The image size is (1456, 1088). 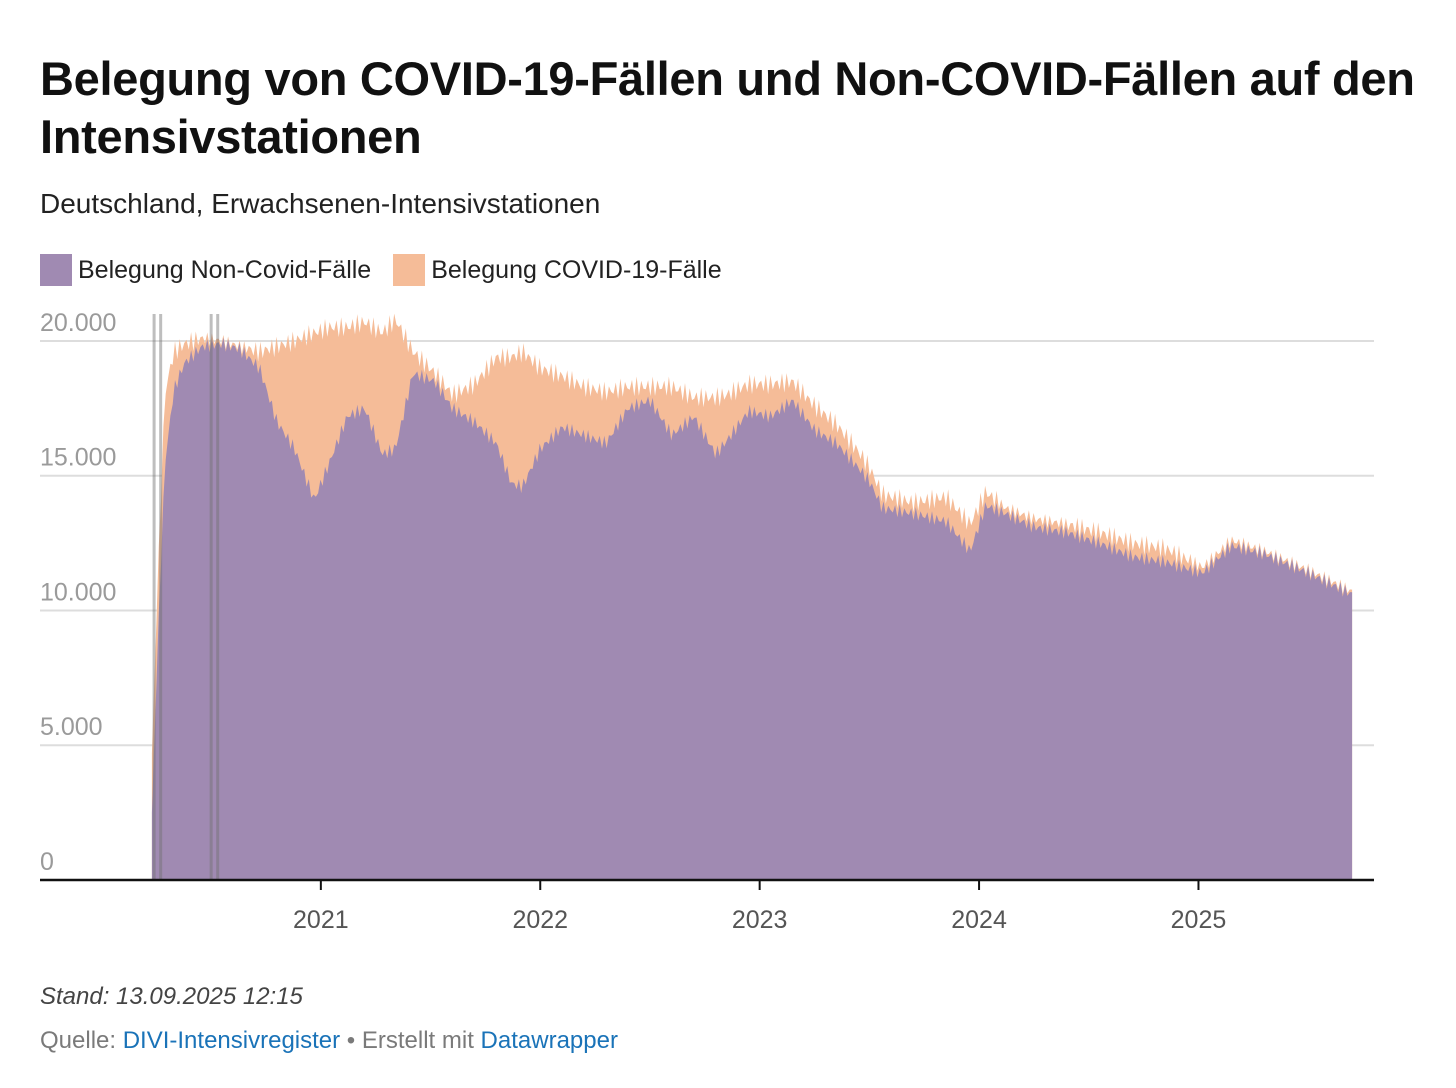 What do you see at coordinates (71, 727) in the screenshot?
I see `y-tick-label: 5.000` at bounding box center [71, 727].